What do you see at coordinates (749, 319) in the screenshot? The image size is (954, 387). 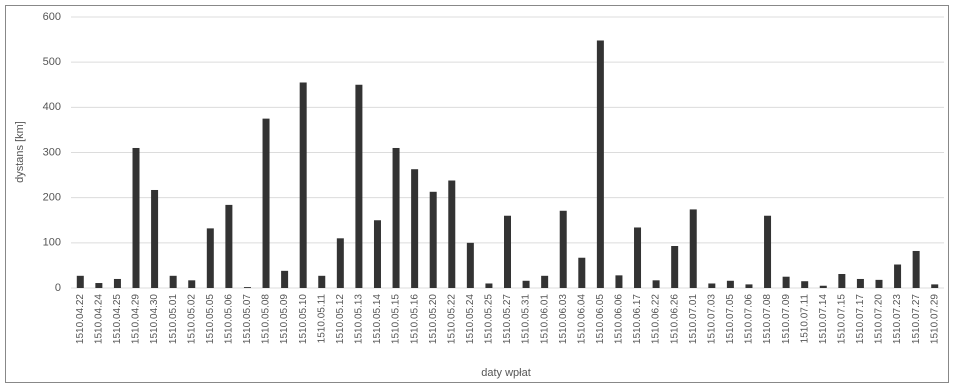 I see `x-tick-label: 1510.07.06` at bounding box center [749, 319].